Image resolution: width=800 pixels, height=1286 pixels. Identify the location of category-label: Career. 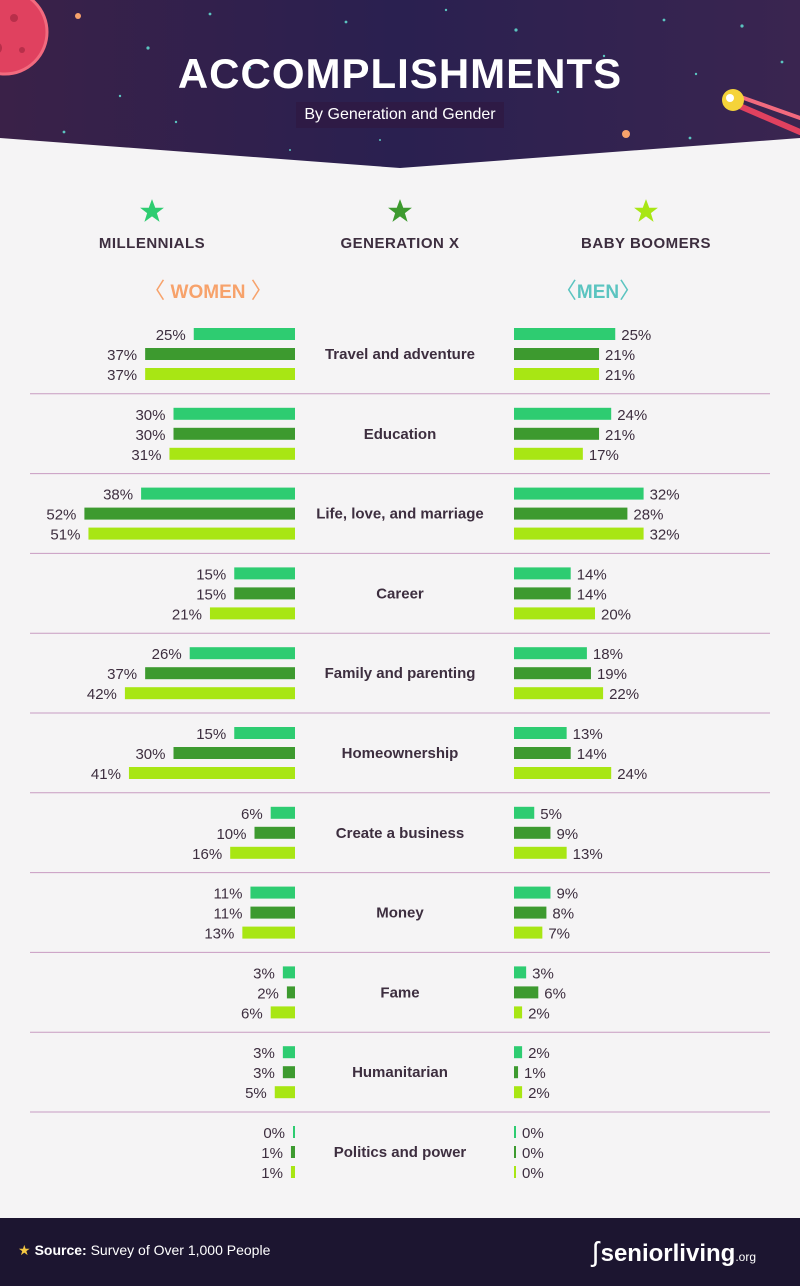
(400, 593).